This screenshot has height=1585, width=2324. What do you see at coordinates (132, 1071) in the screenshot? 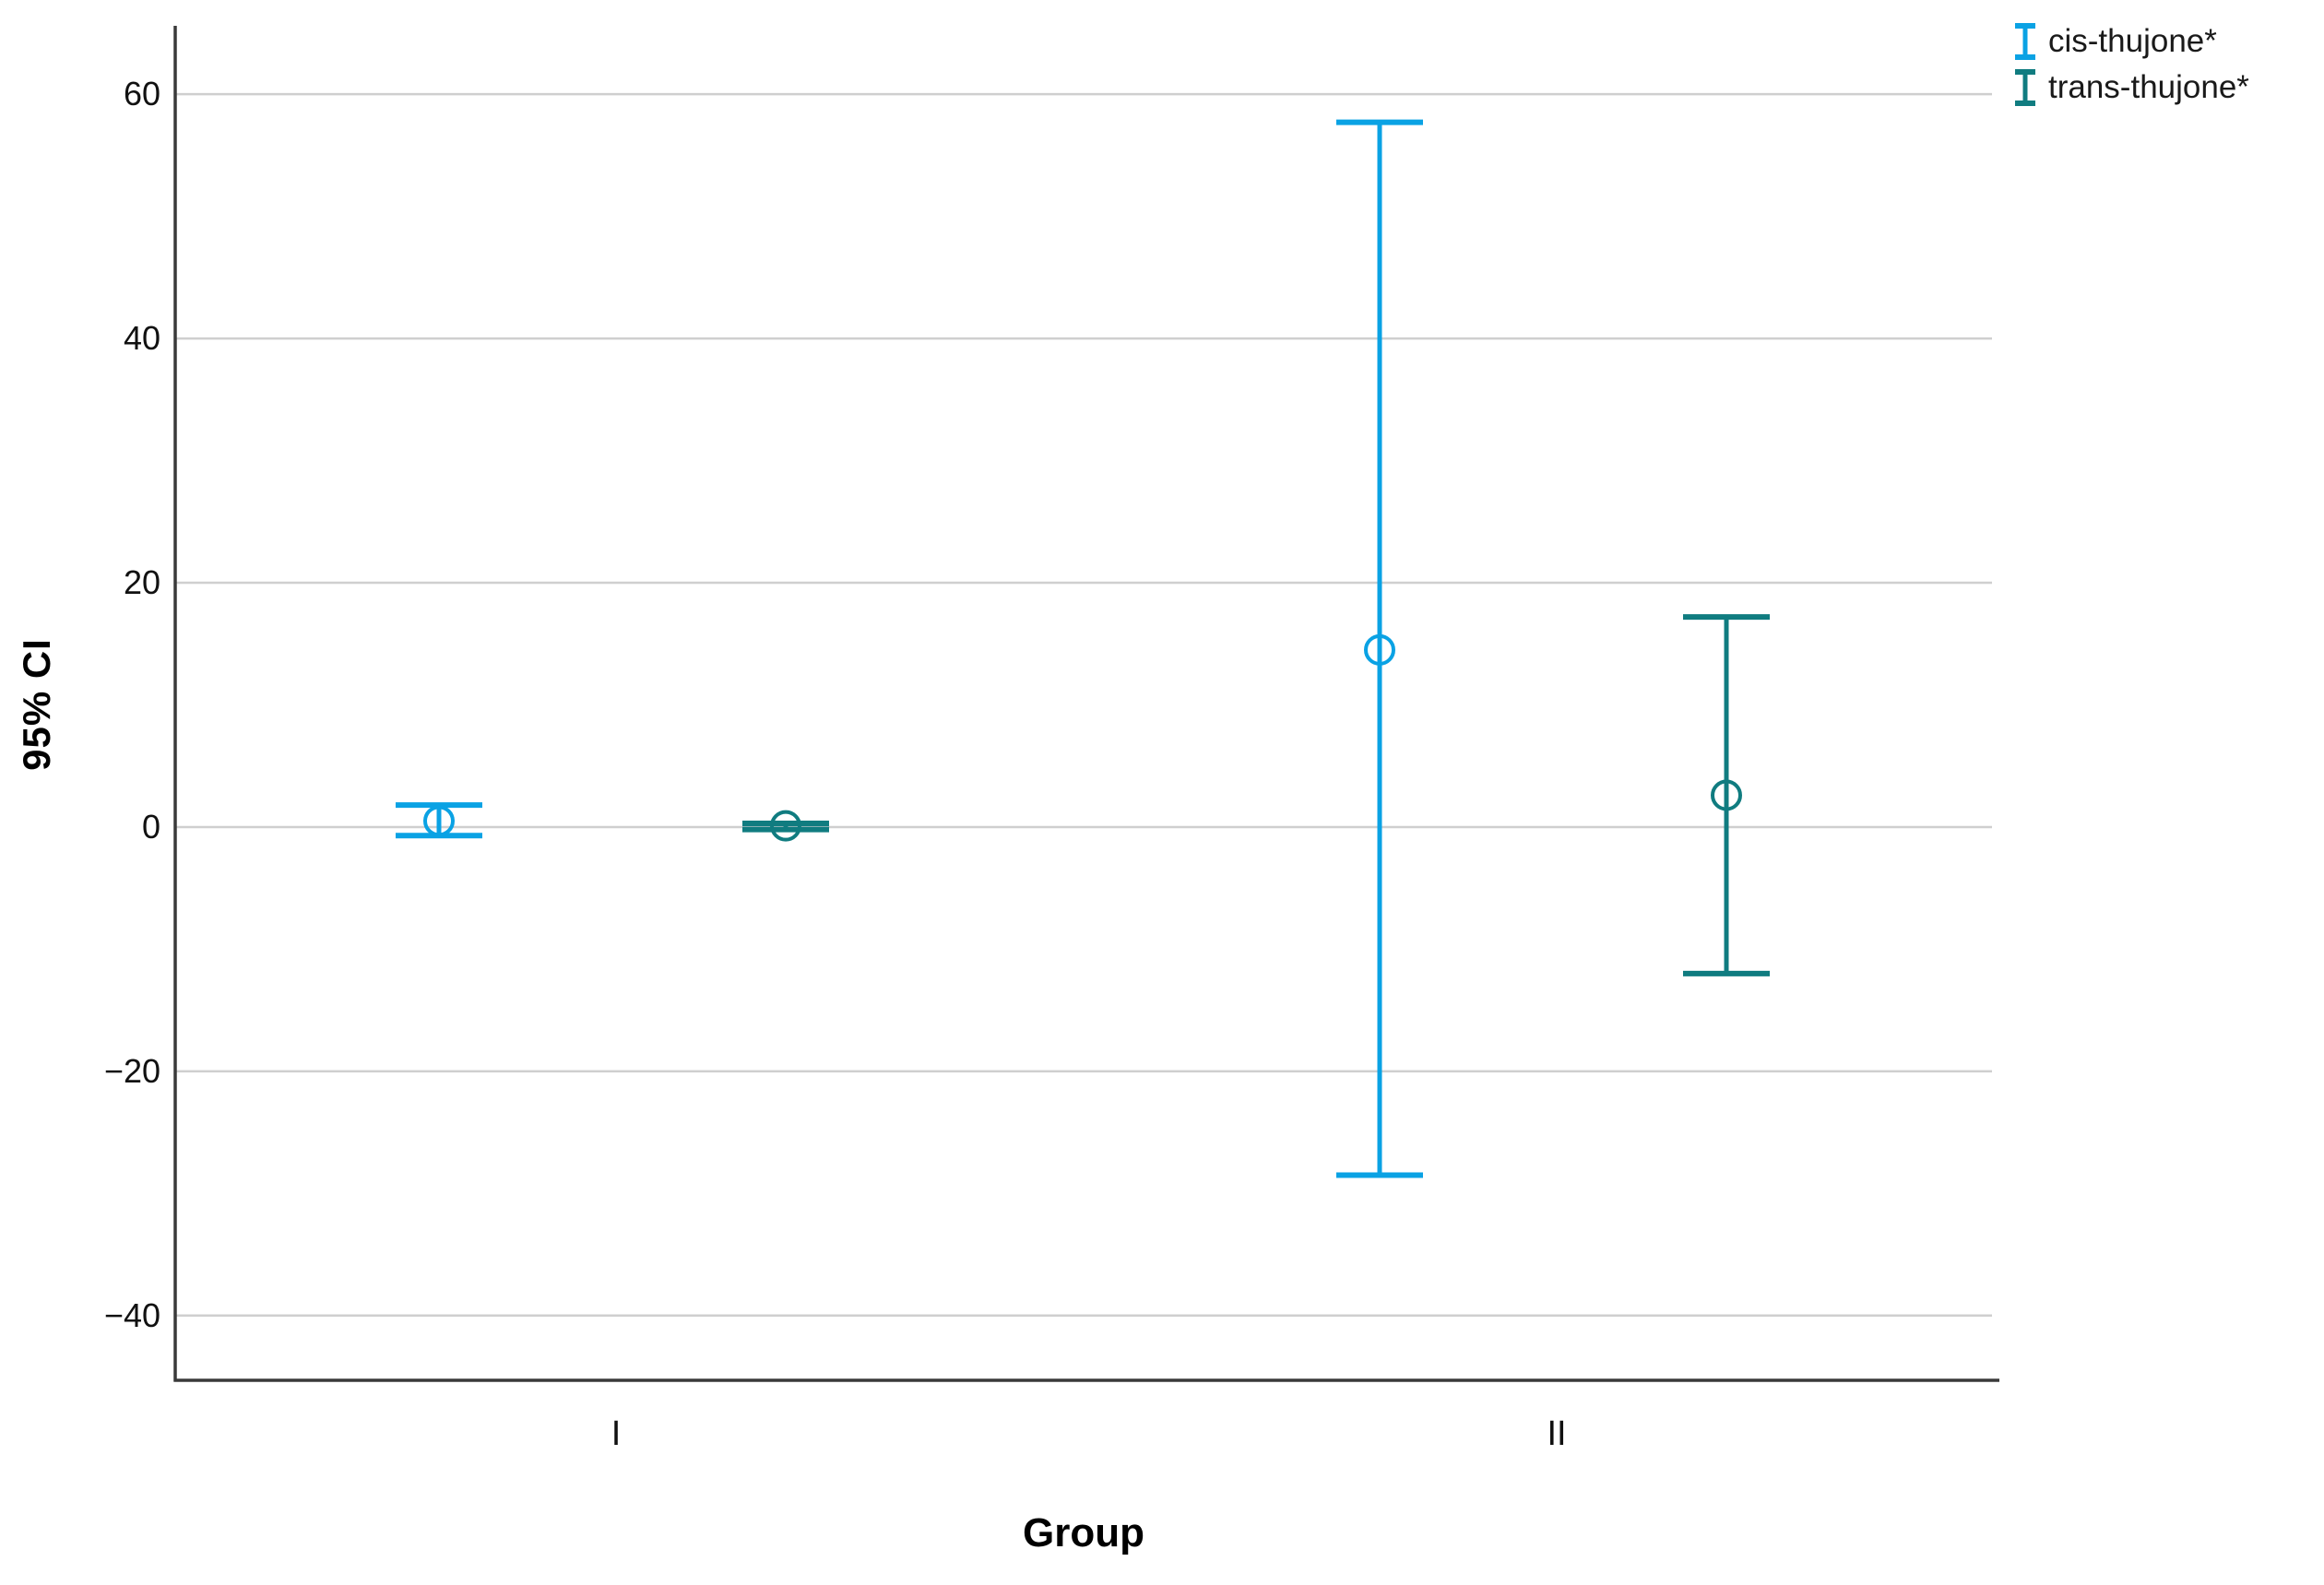
I see `y-tick-label: −20` at bounding box center [132, 1071].